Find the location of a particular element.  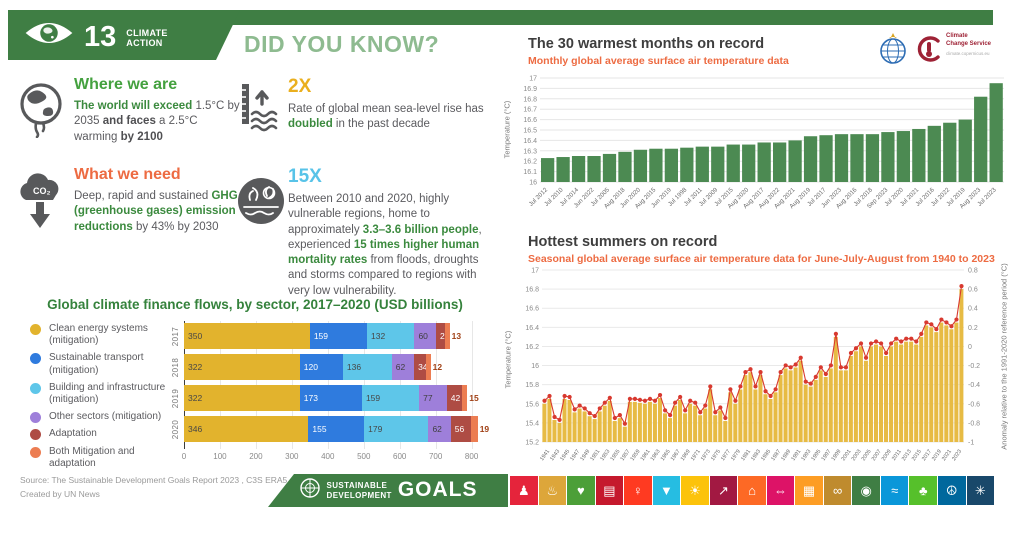

finance-bar-row: 2020 346 155 179 62 56 19 is located at coordinates (333, 429).